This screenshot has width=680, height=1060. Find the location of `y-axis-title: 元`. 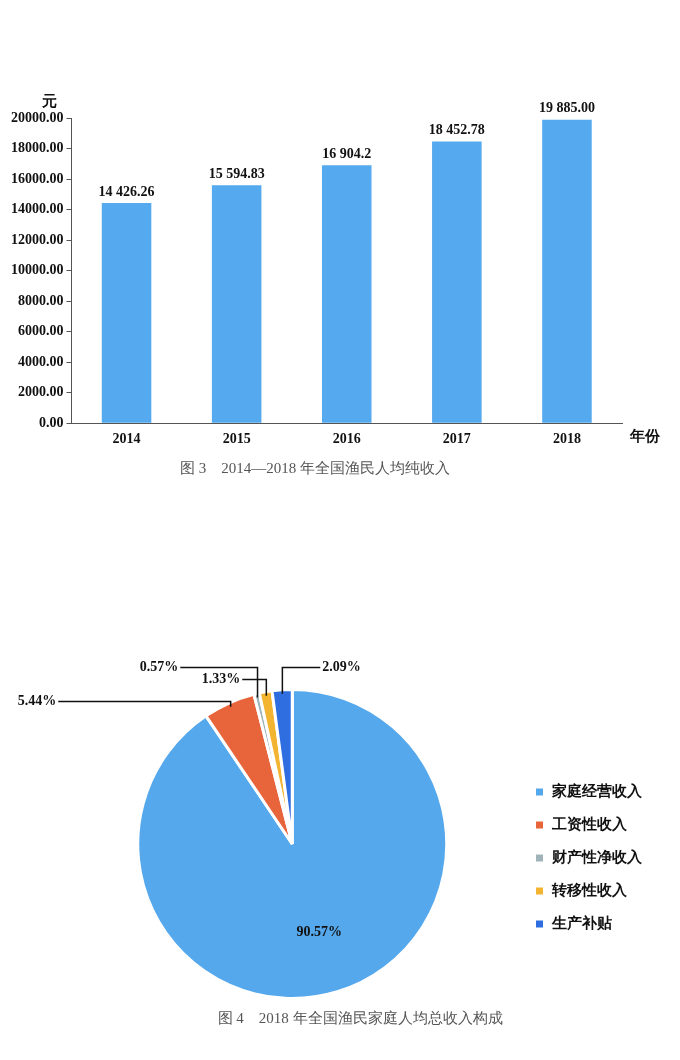

y-axis-title: 元 is located at coordinates (49, 101).